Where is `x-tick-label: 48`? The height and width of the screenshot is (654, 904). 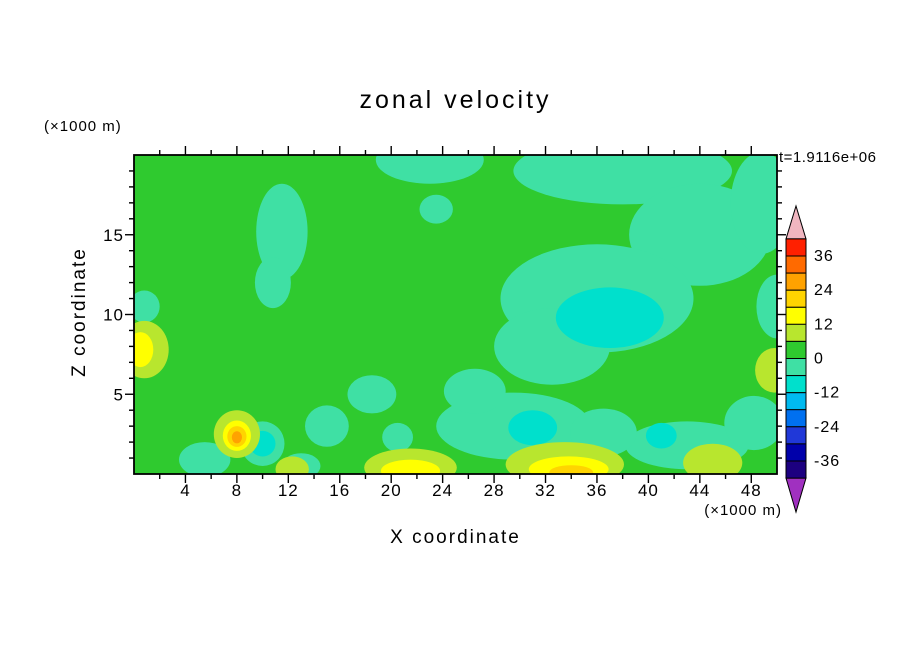 x-tick-label: 48 is located at coordinates (751, 490).